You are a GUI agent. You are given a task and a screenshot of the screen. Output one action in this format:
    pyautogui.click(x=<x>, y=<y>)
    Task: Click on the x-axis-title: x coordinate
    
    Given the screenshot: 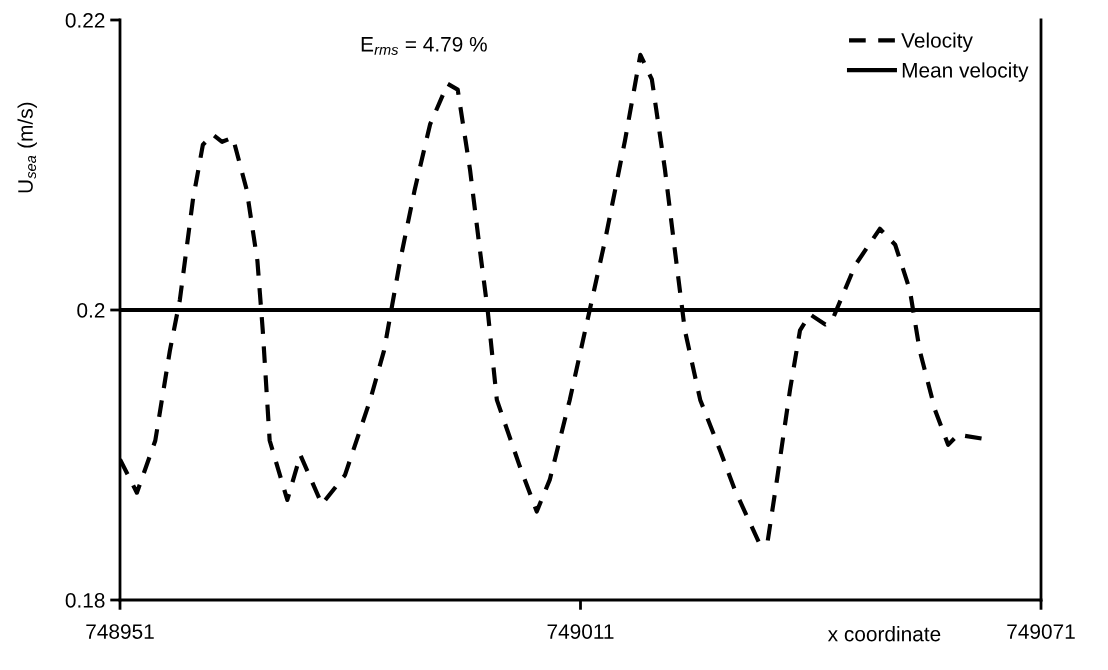 What is the action you would take?
    pyautogui.click(x=884, y=634)
    